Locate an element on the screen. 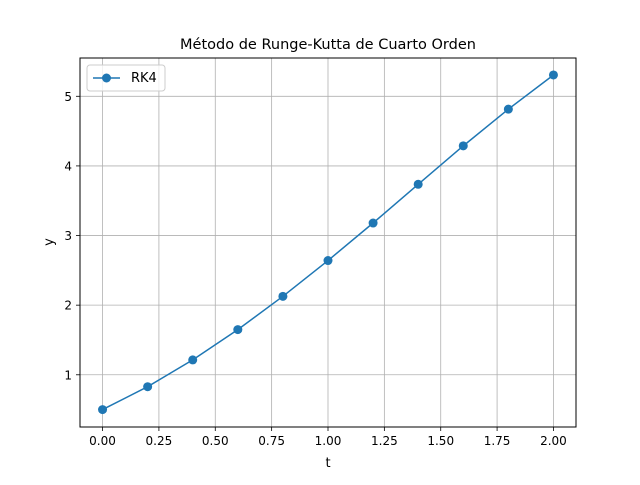  x-tick-label: 0.25 is located at coordinates (159, 441).